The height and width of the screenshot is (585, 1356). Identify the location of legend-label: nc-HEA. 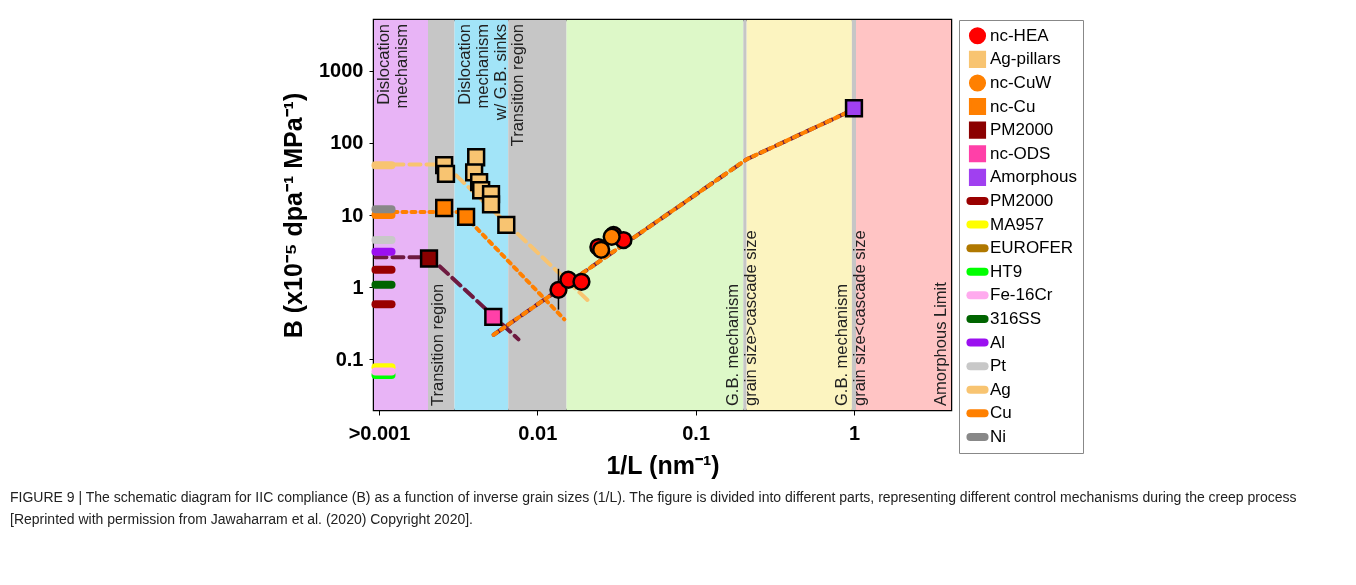
(1020, 35).